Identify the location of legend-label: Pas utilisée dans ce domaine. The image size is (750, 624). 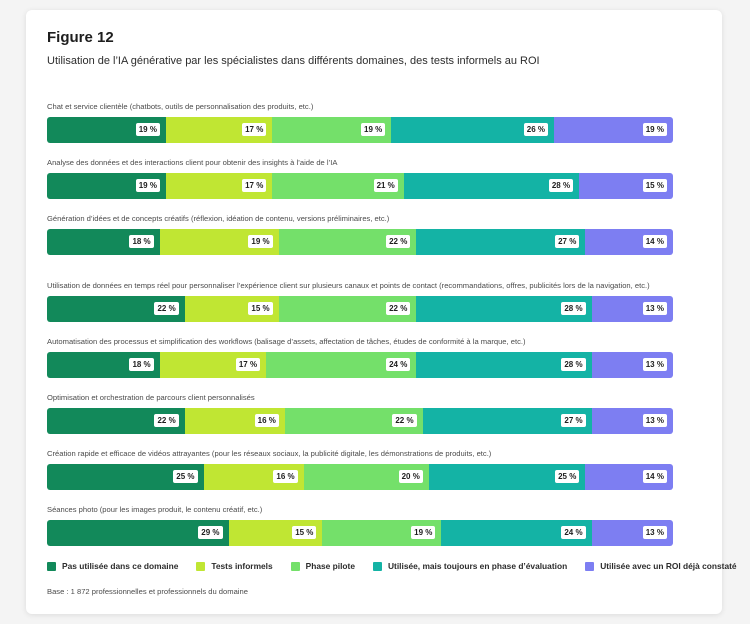
(120, 566).